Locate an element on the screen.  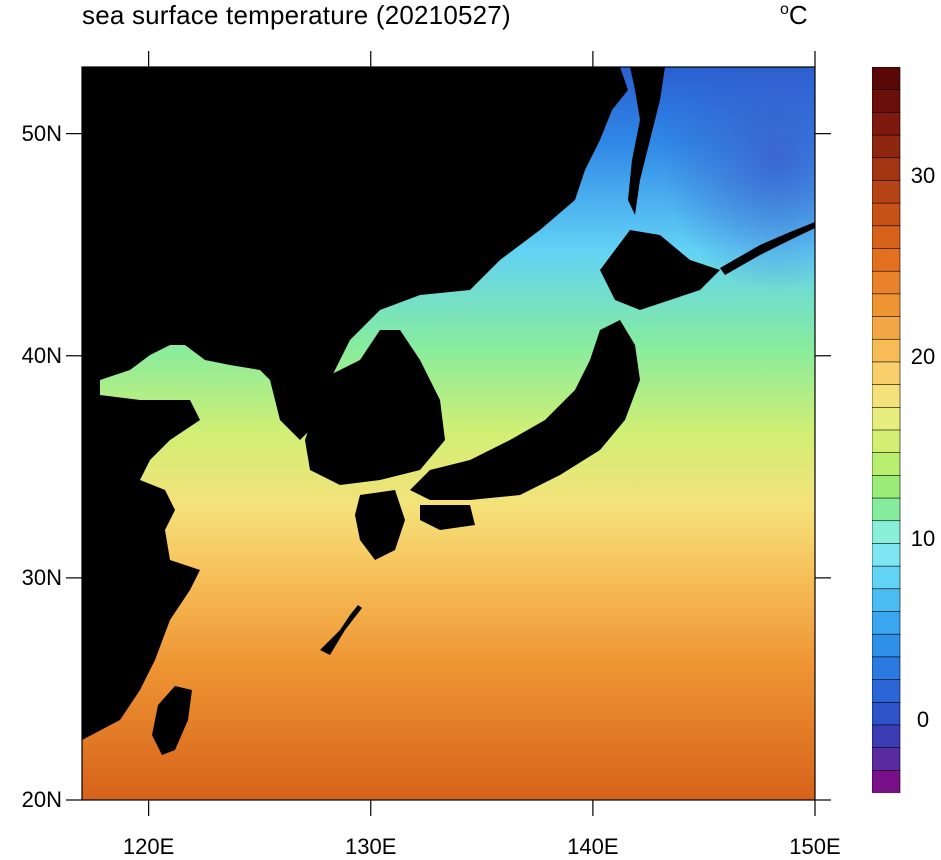
unit-label: oC is located at coordinates (794, 15).